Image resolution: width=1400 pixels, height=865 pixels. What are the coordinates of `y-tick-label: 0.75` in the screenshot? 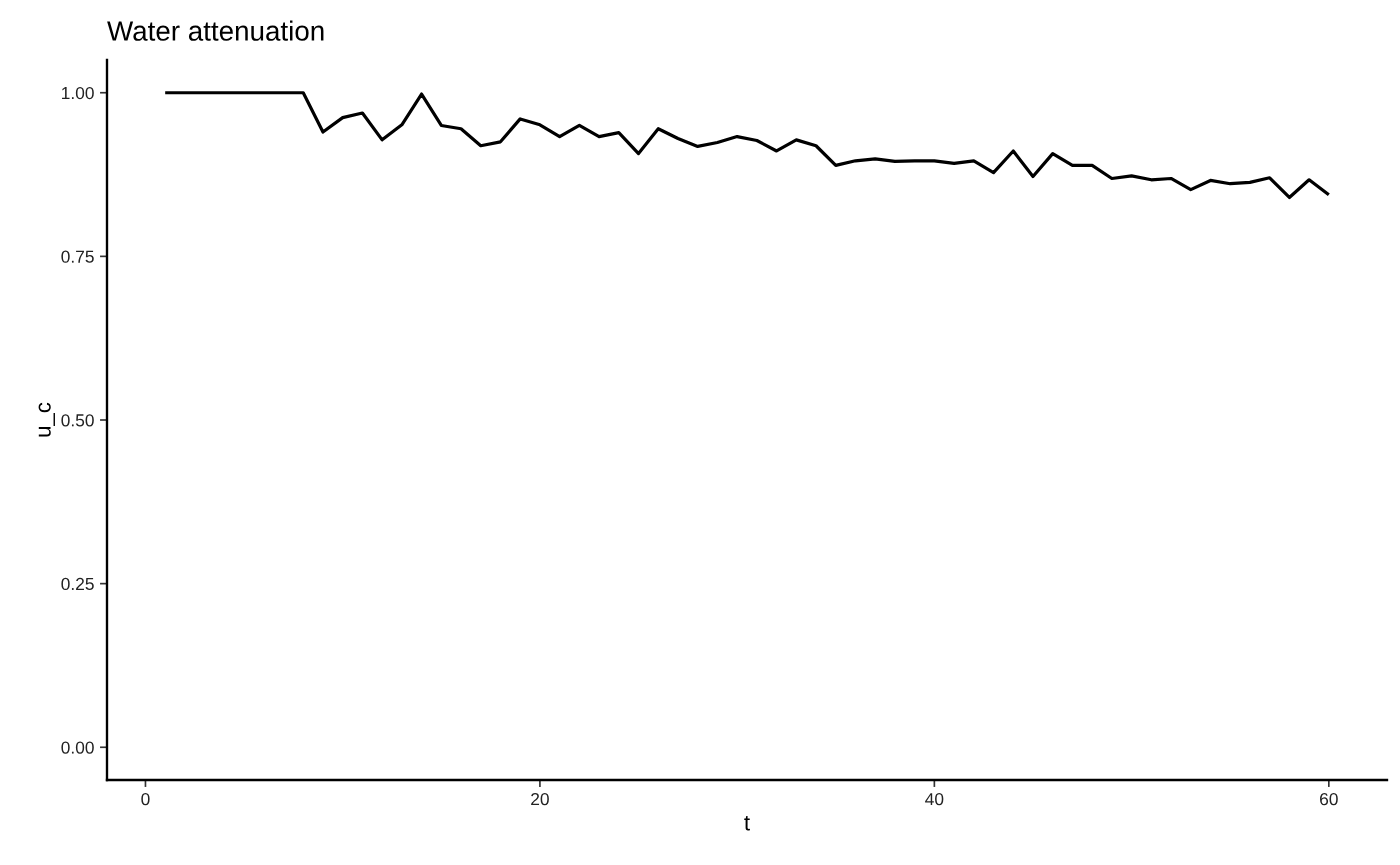 It's located at (77, 256).